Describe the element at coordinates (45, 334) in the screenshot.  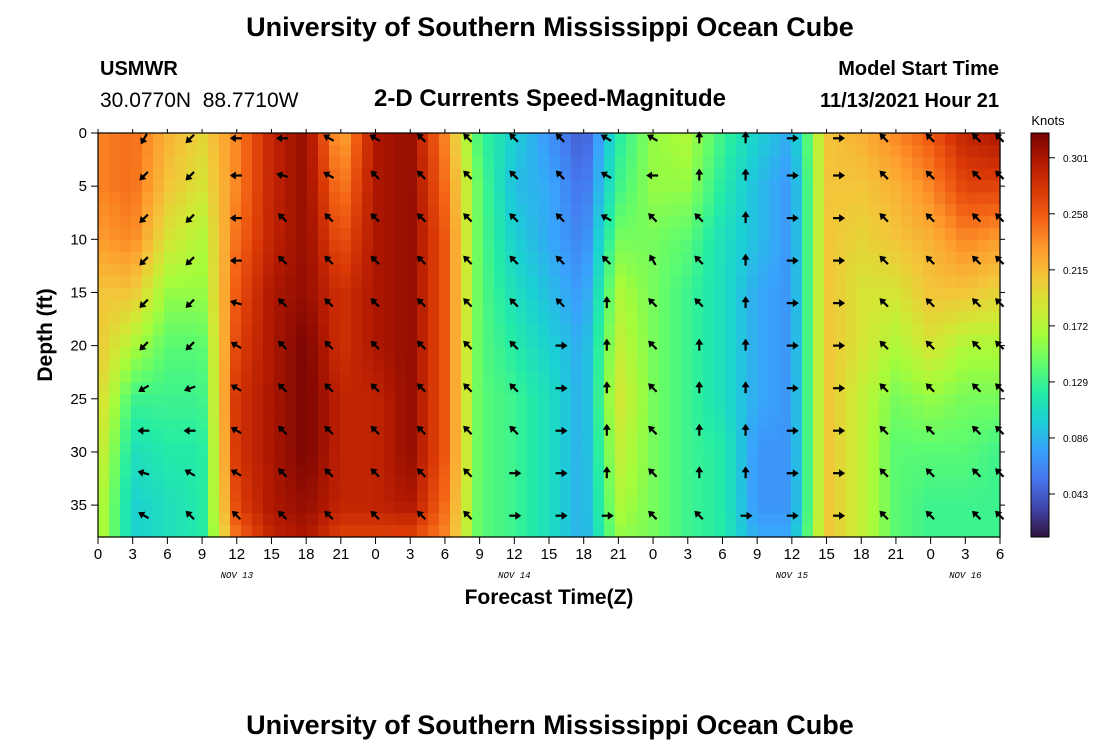
I see `y-axis-title: Depth (ft)` at that location.